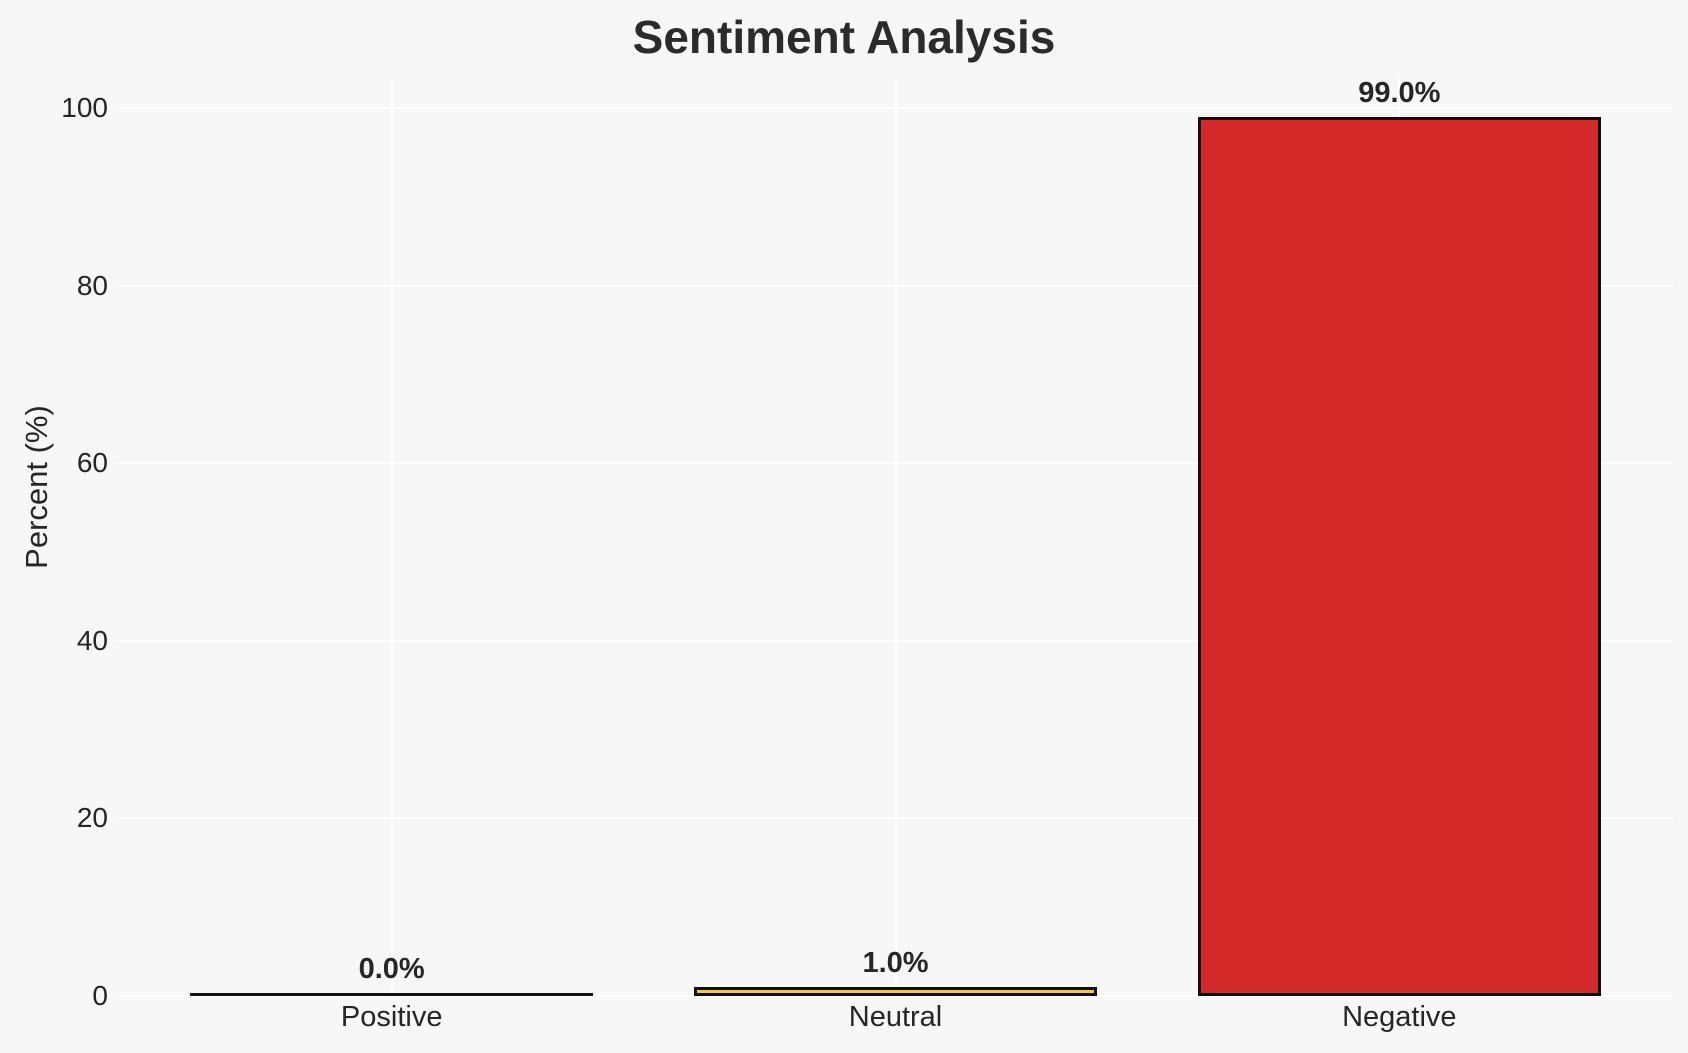 The height and width of the screenshot is (1053, 1688). I want to click on bar-neutral, so click(895, 991).